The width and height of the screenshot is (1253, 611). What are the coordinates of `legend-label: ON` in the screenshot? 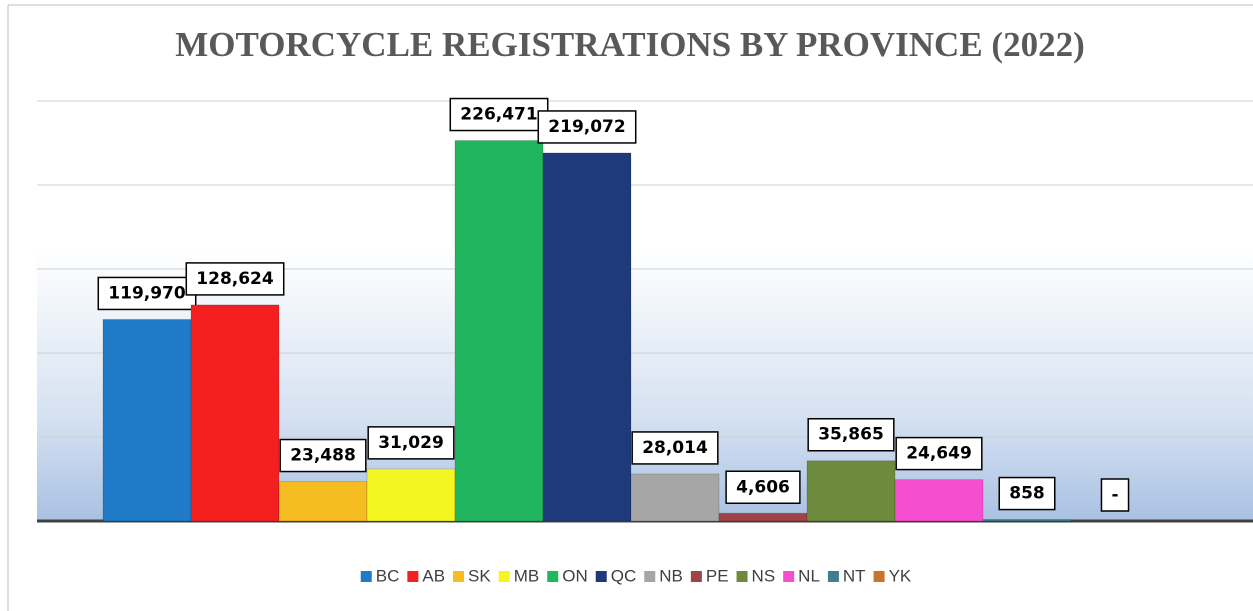 It's located at (575, 575).